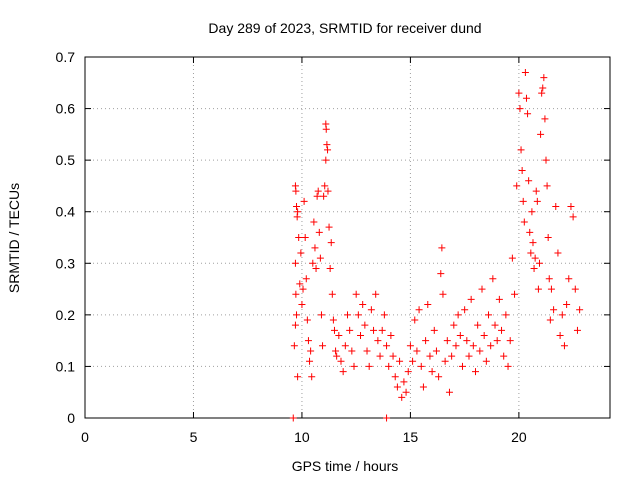 The height and width of the screenshot is (480, 640). I want to click on y-tick-label: 0, so click(71, 418).